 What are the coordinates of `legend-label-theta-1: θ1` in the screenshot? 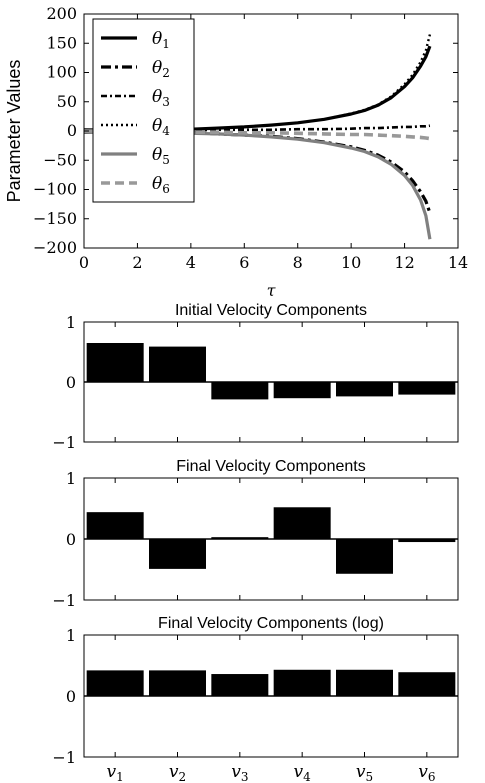 It's located at (161, 40).